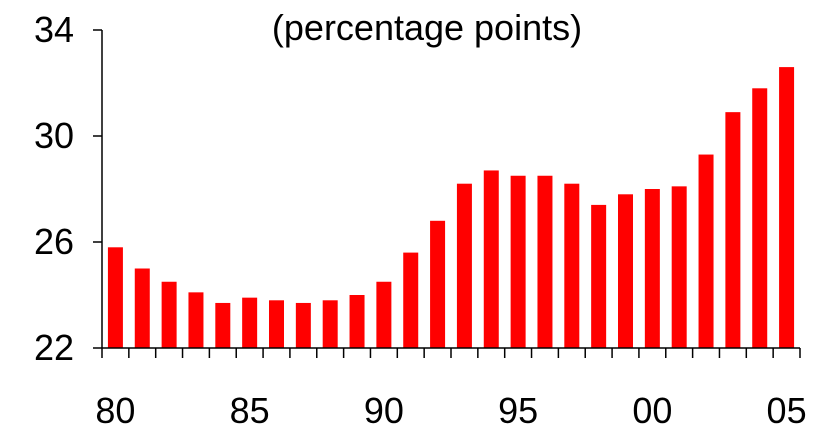  What do you see at coordinates (115, 409) in the screenshot?
I see `x-tick-label-80: 80` at bounding box center [115, 409].